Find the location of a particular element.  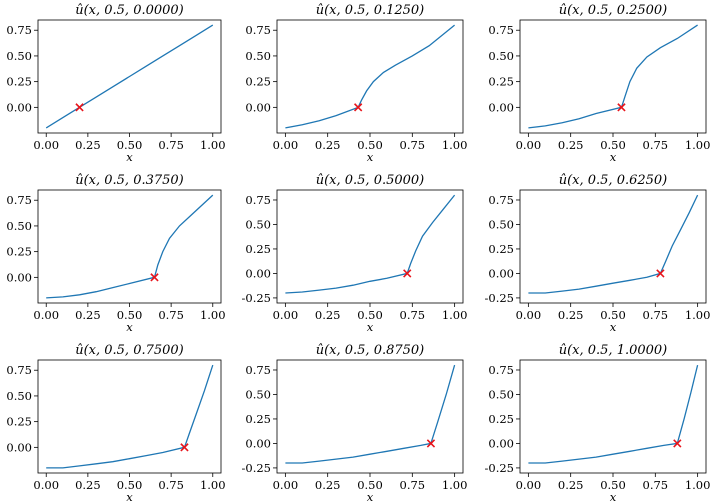

subplot-title: û(x, 0.5, 0.3750) is located at coordinates (129, 180).